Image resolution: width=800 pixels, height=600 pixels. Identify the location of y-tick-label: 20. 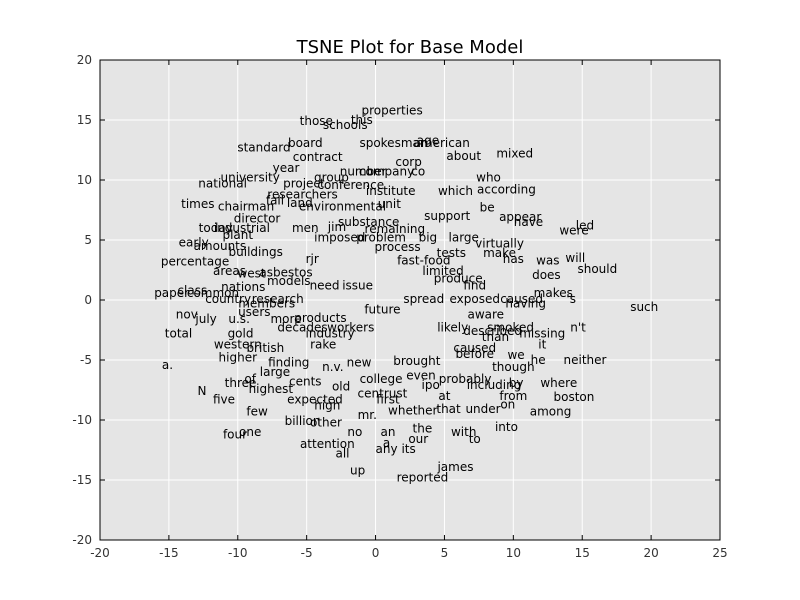
(84, 60).